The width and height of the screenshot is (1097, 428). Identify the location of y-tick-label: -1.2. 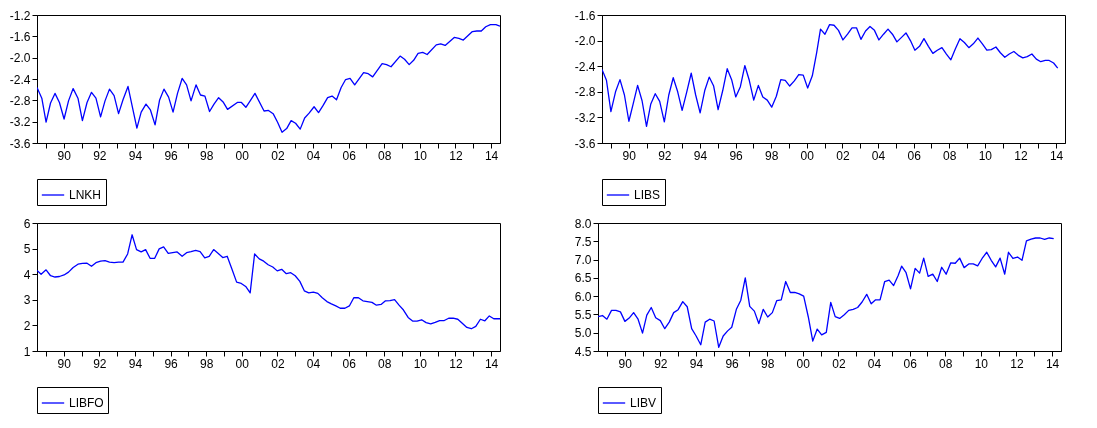
(20, 15).